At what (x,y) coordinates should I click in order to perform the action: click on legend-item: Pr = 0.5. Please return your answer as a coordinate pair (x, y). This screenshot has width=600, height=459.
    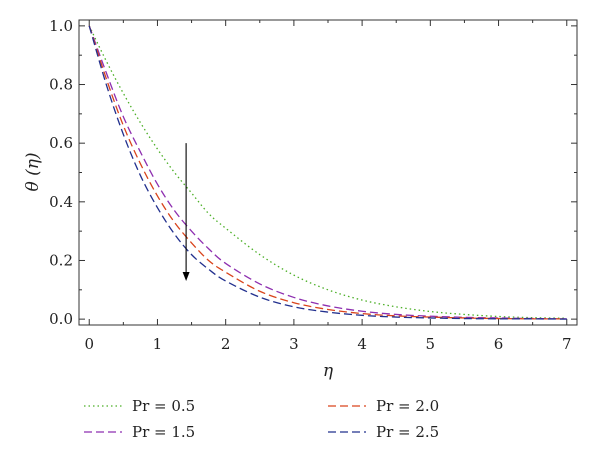
    Looking at the image, I should click on (139, 406).